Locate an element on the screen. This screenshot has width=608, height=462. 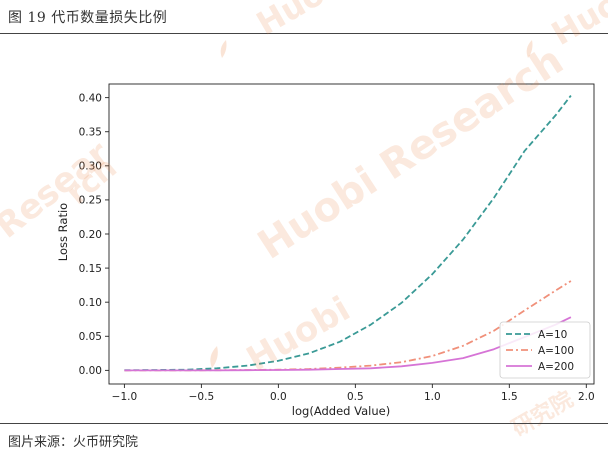
figure-source: 图片来源：火币研究院 is located at coordinates (73, 442).